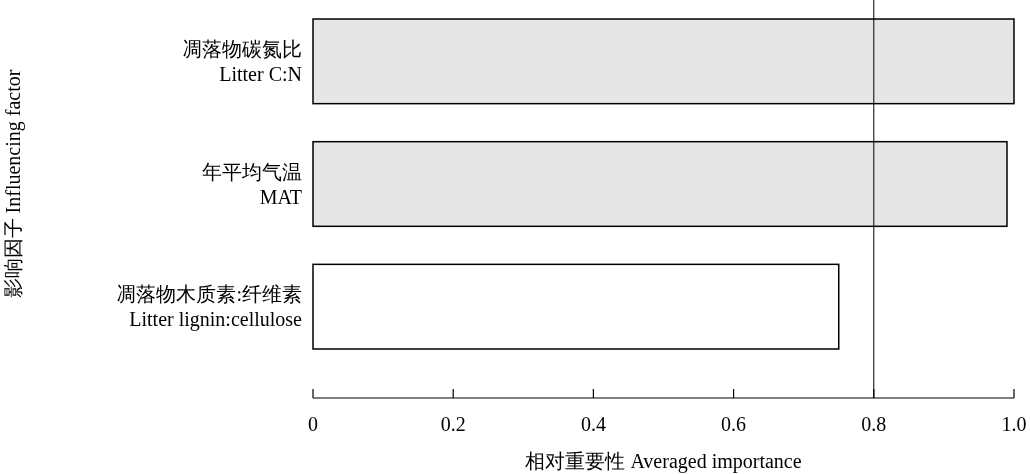 This screenshot has width=1030, height=474. What do you see at coordinates (453, 424) in the screenshot?
I see `x-tick-label: 0.2` at bounding box center [453, 424].